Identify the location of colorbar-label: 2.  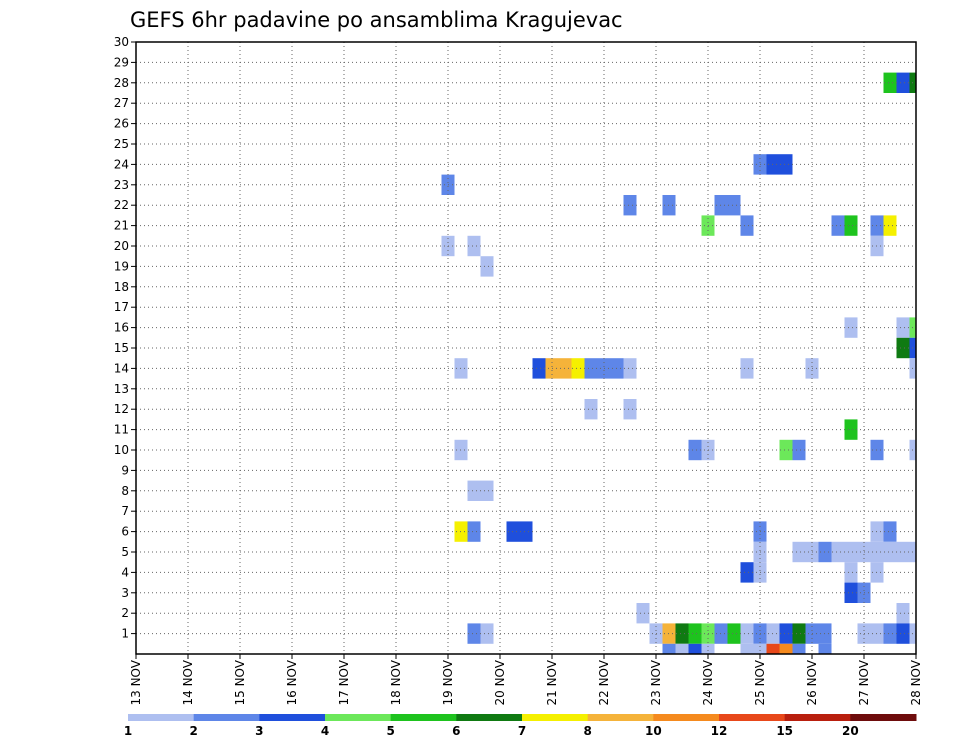
(193, 731).